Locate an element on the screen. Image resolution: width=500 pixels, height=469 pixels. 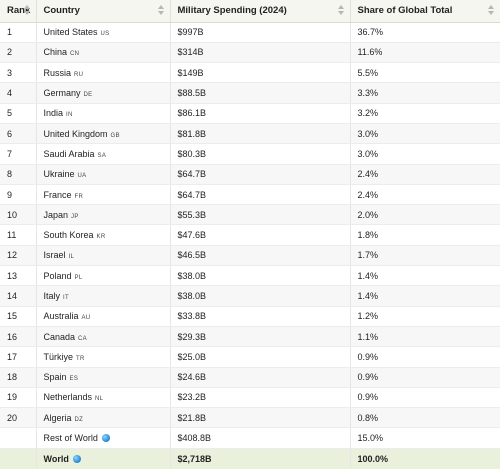
spending-cell: $29.3B is located at coordinates (260, 337).